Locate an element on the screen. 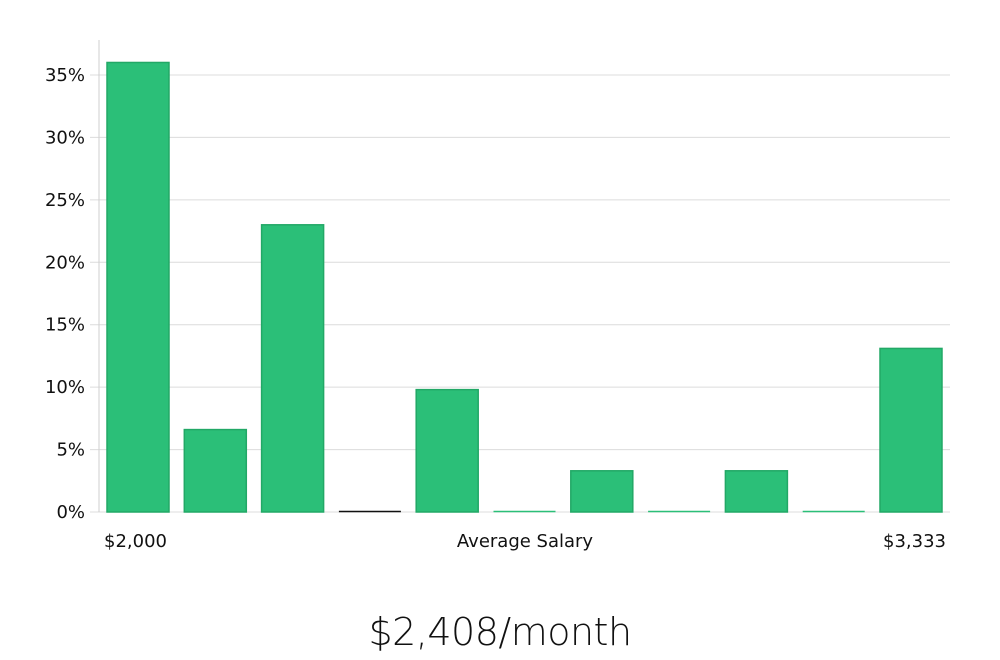 This screenshot has width=1000, height=660. y-tick-label: 25% is located at coordinates (65, 200).